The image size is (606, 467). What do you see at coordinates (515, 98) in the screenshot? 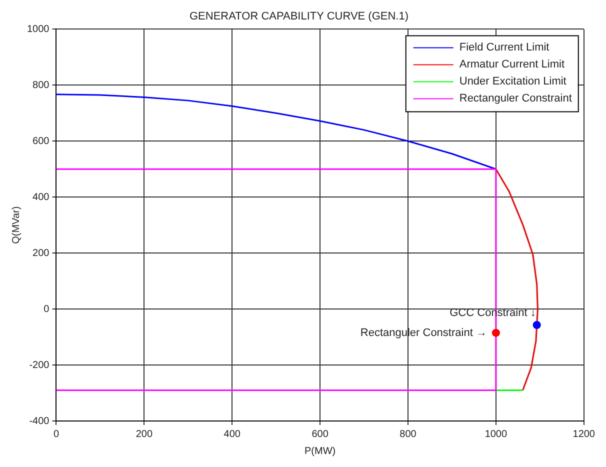
I see `legend-label: Rectanguler Constraint` at bounding box center [515, 98].